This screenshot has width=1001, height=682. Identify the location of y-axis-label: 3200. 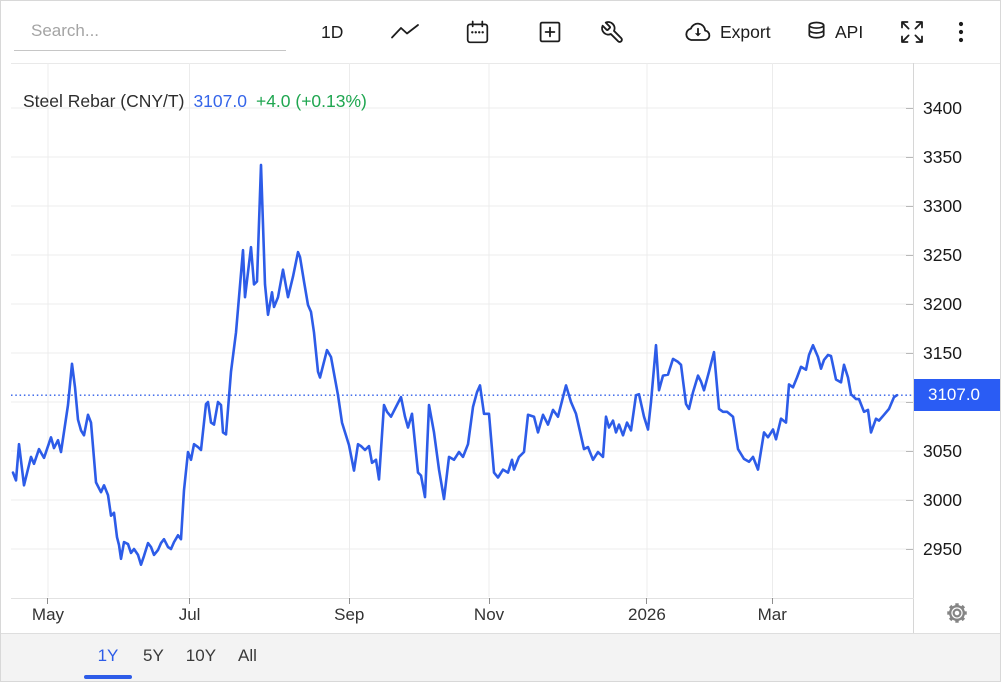
(942, 303).